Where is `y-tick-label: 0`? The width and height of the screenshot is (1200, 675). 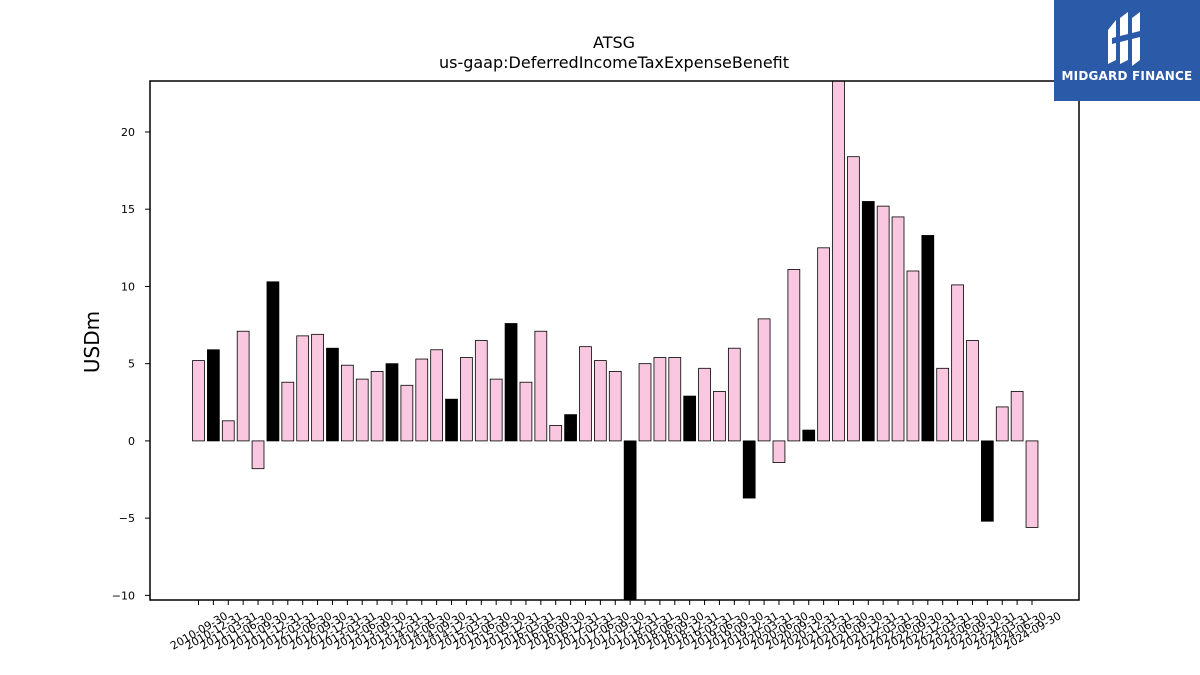
y-tick-label: 0 is located at coordinates (131, 441).